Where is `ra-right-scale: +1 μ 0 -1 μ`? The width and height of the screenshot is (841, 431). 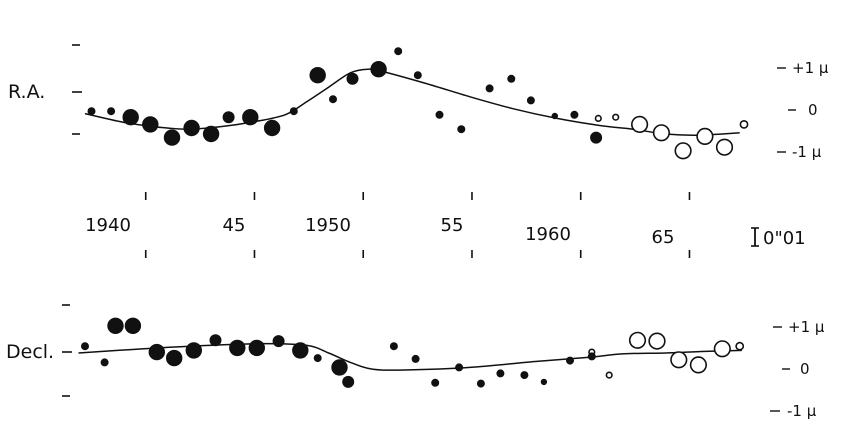
ra-right-scale: +1 μ 0 -1 μ is located at coordinates (803, 110).